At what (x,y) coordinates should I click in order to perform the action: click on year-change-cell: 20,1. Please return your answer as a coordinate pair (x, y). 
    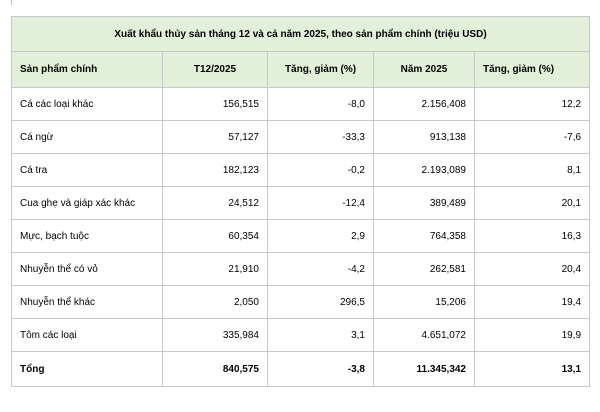
    Looking at the image, I should click on (532, 203).